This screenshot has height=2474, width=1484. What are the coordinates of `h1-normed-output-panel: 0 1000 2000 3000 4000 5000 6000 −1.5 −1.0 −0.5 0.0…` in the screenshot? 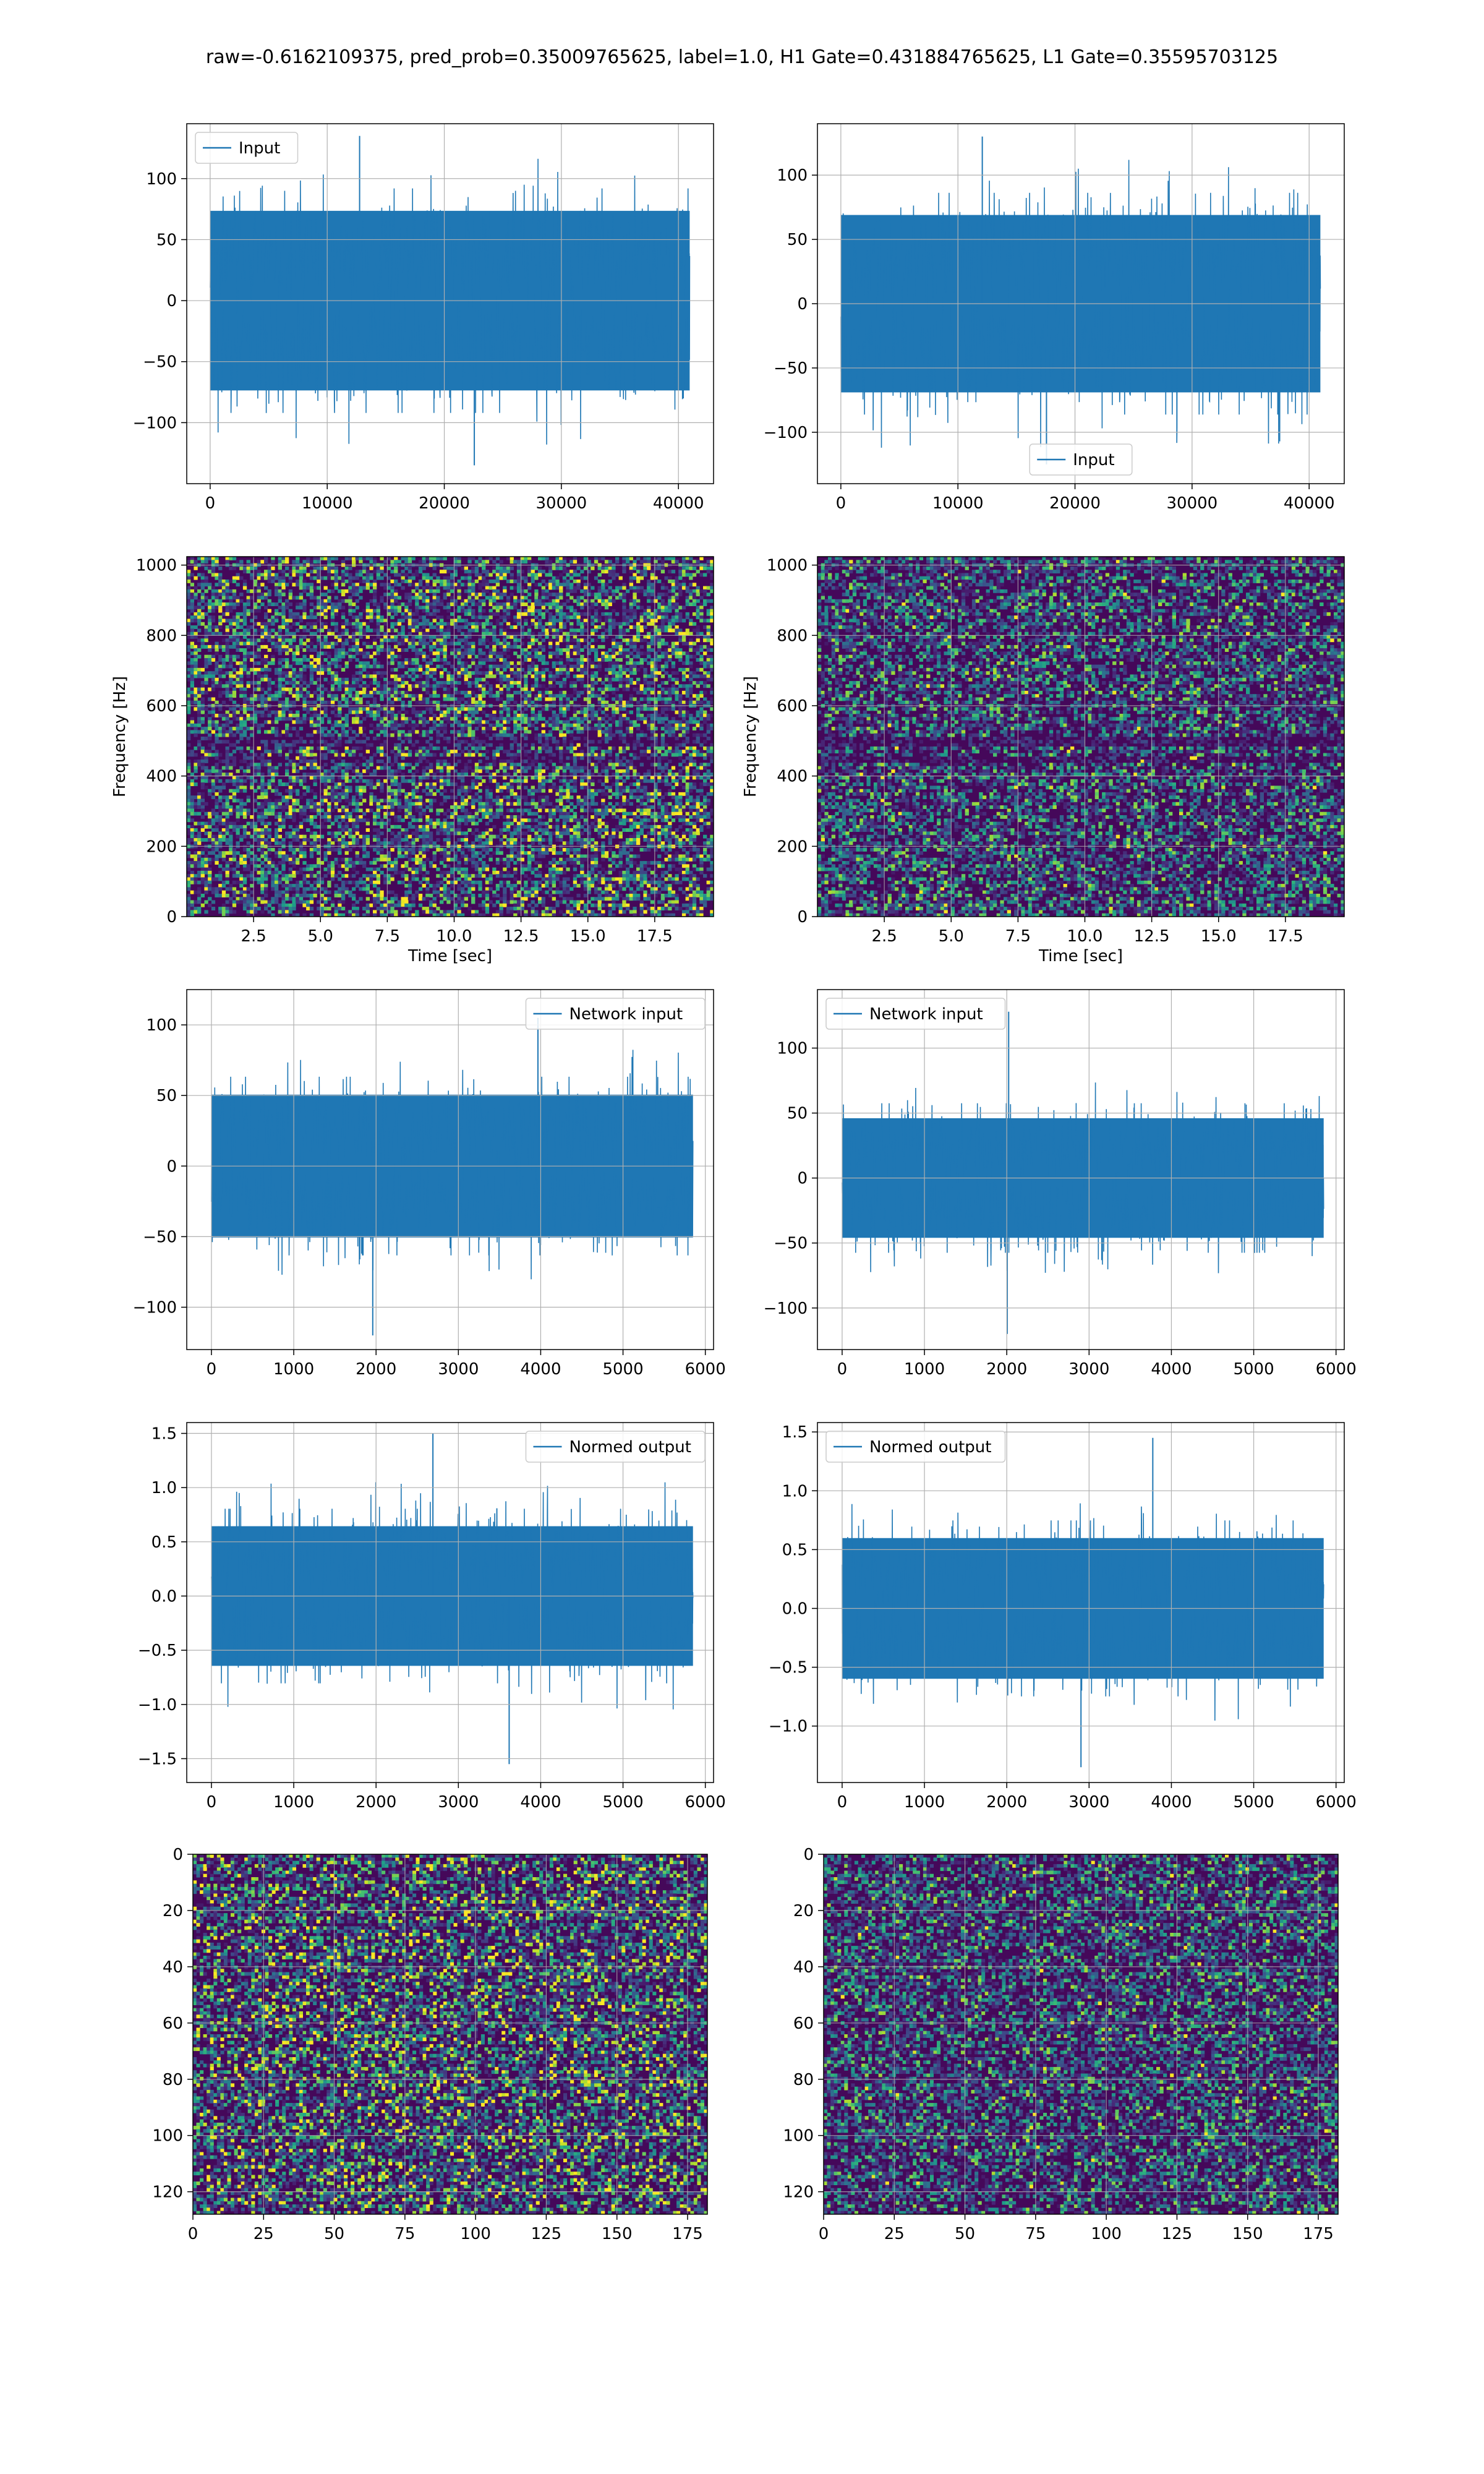 It's located at (432, 1617).